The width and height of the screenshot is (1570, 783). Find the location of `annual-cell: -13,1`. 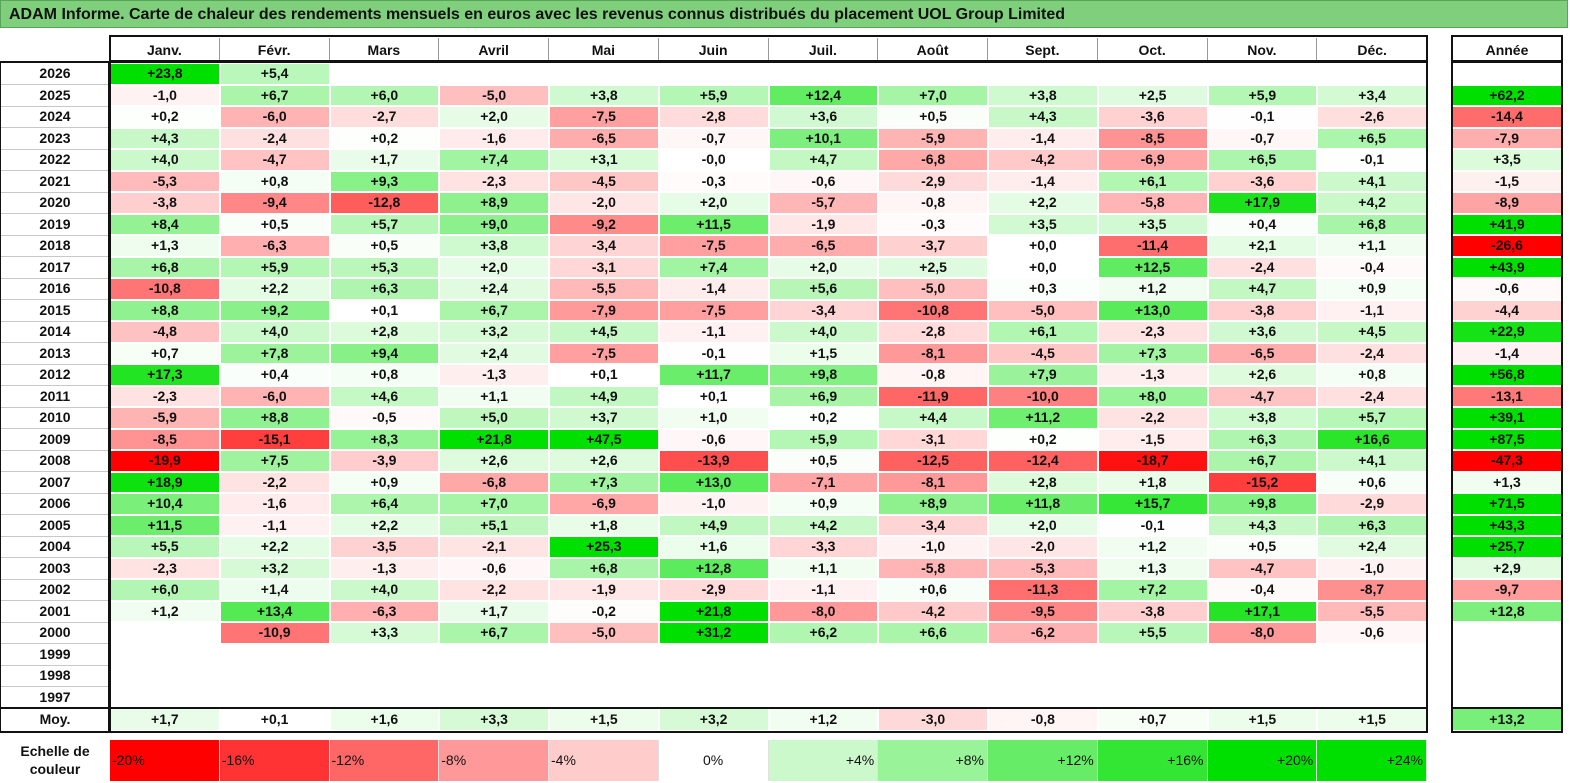

annual-cell: -13,1 is located at coordinates (1507, 396).